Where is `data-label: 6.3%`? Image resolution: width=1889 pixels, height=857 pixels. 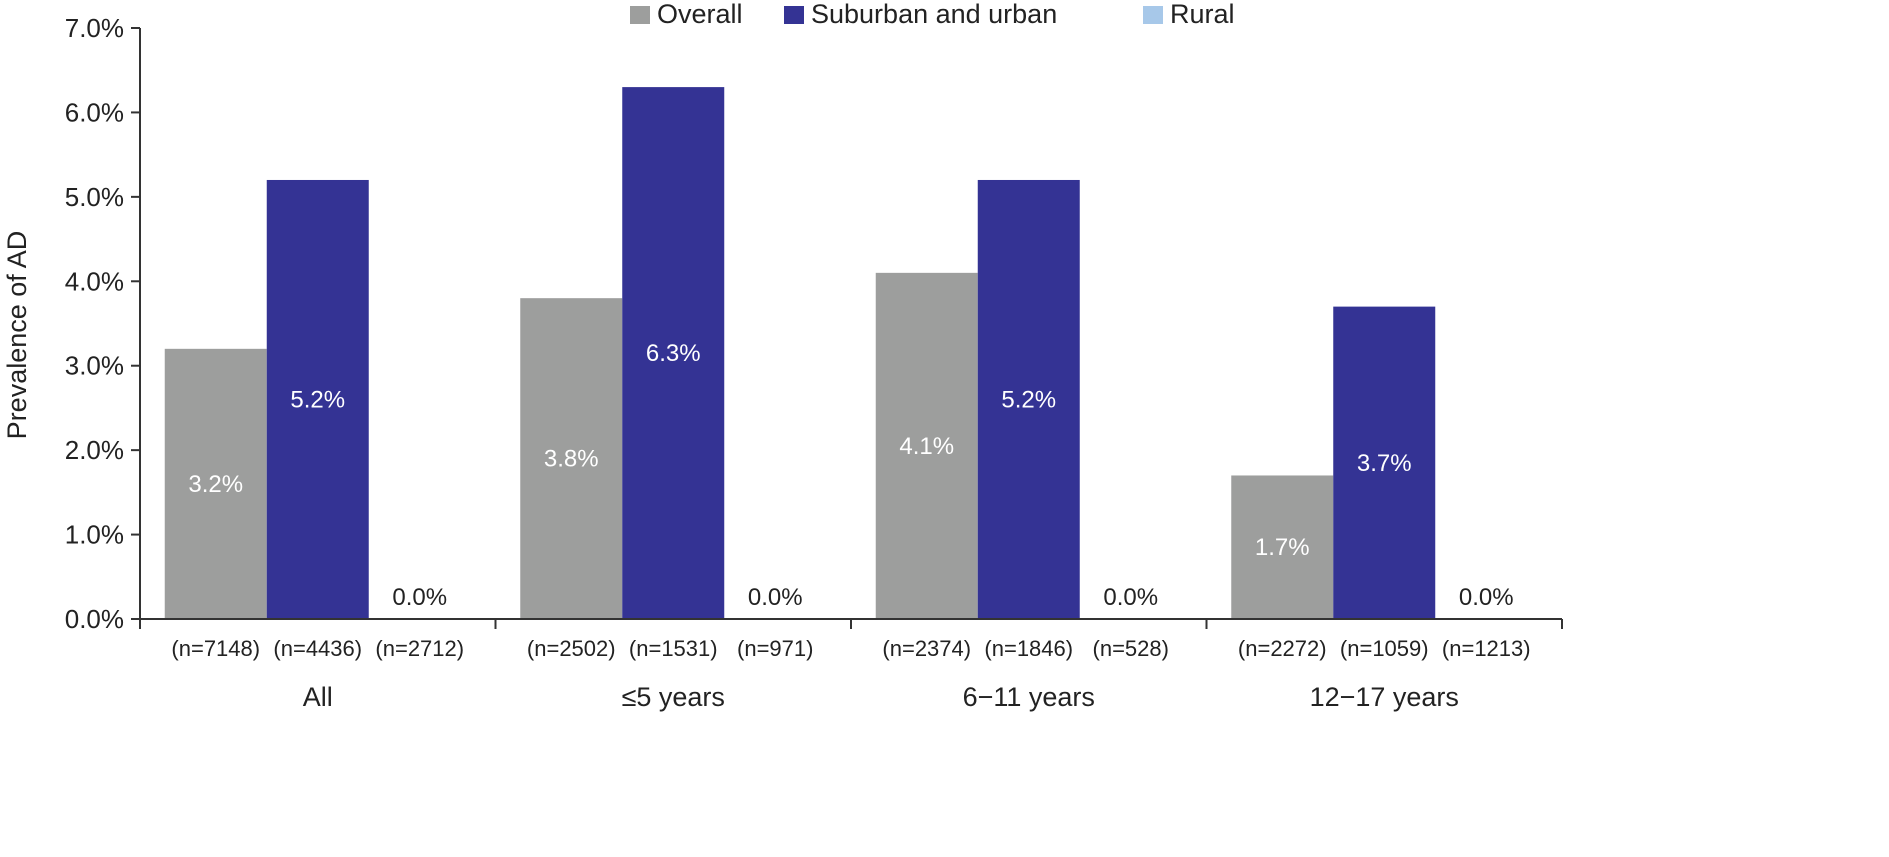
data-label: 6.3% is located at coordinates (673, 353).